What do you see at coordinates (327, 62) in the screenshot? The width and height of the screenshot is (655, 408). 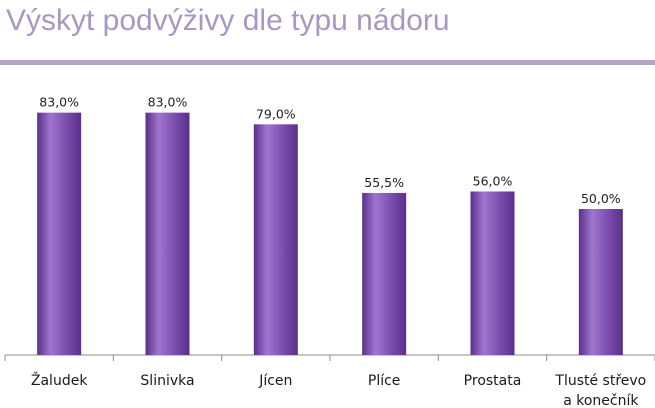 I see `title-divider` at bounding box center [327, 62].